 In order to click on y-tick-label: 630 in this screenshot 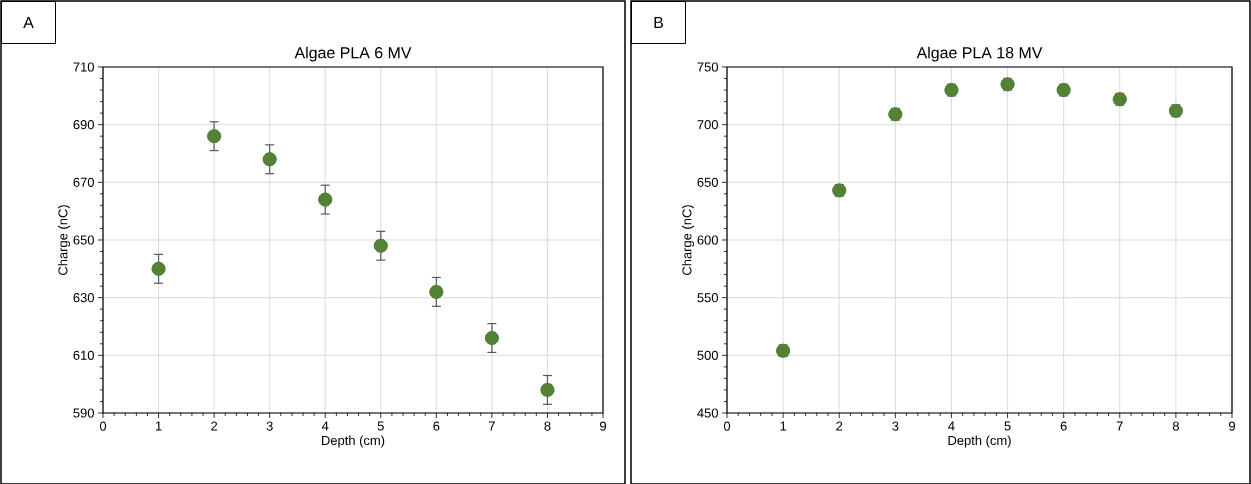, I will do `click(83, 298)`.